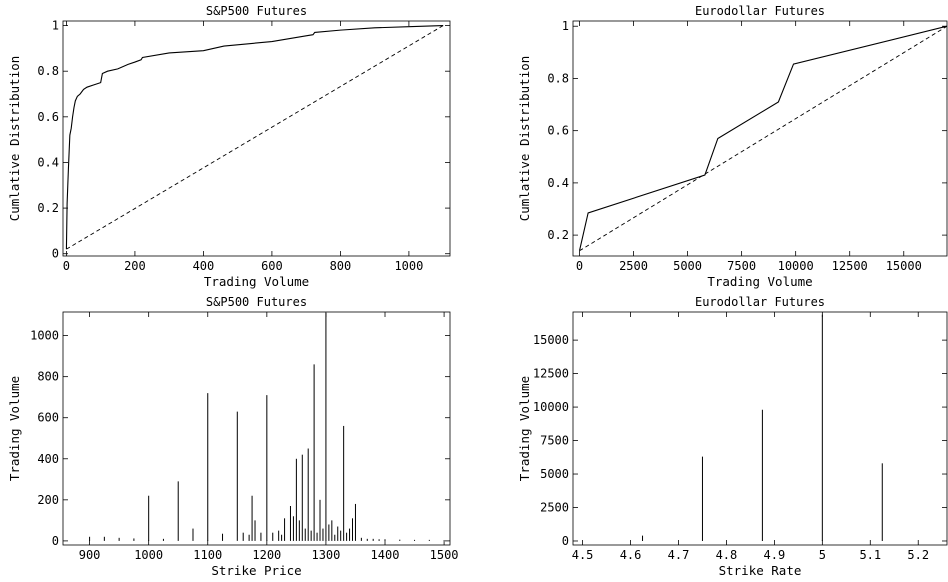 This screenshot has width=948, height=582. I want to click on y-tick-label: 15000, so click(551, 340).